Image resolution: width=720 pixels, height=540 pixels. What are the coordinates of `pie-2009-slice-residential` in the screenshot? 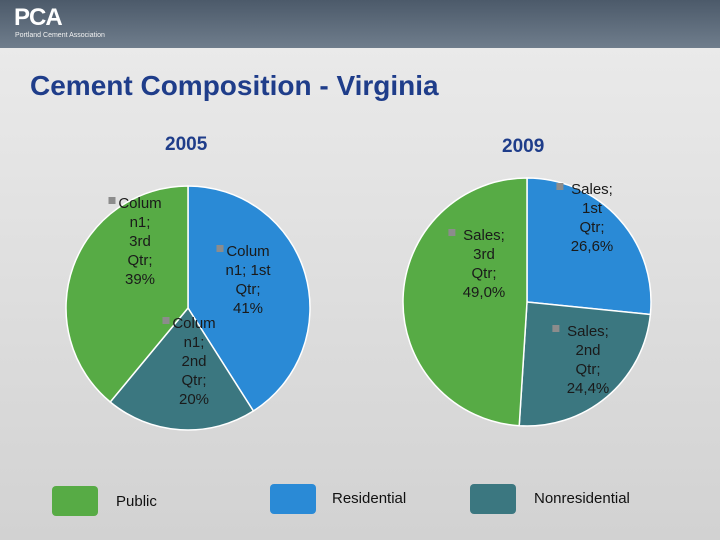 It's located at (589, 246).